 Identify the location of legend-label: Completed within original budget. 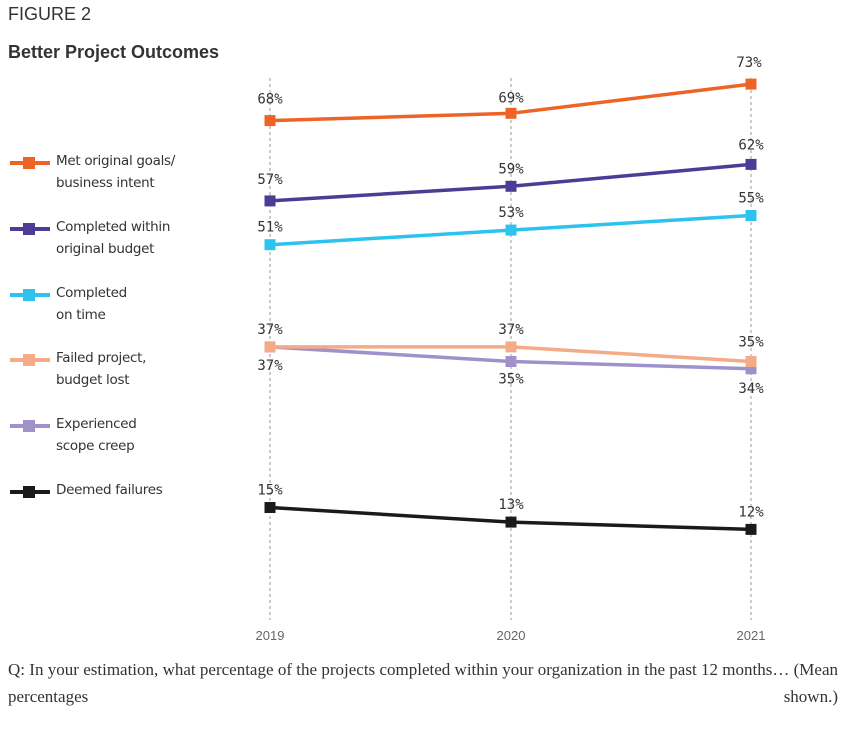
(113, 238).